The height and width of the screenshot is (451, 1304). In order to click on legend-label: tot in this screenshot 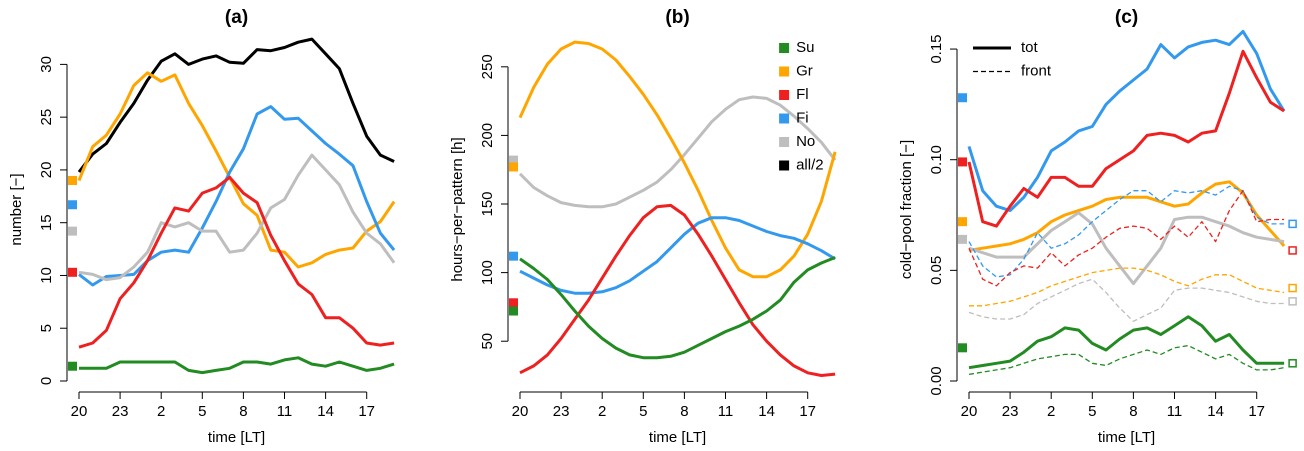, I will do `click(1030, 47)`.